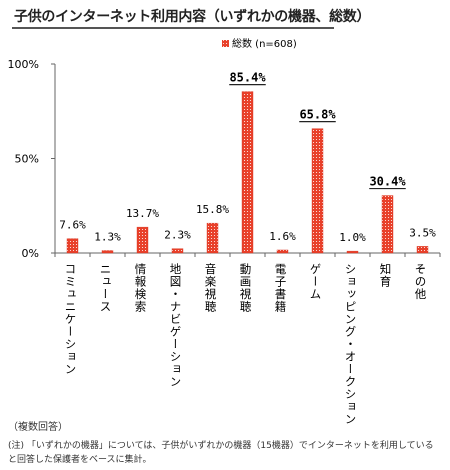  I want to click on value-label-8: 65.8%, so click(317, 115).